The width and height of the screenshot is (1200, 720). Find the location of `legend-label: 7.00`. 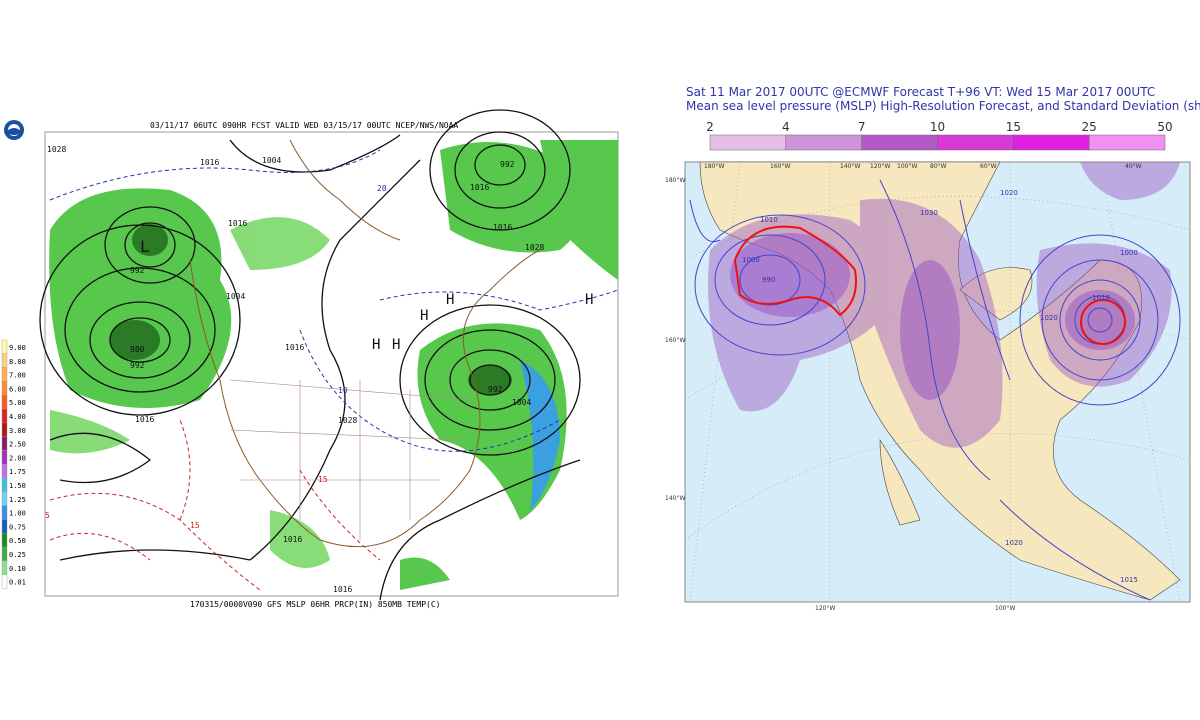

legend-label: 7.00 is located at coordinates (17, 376).